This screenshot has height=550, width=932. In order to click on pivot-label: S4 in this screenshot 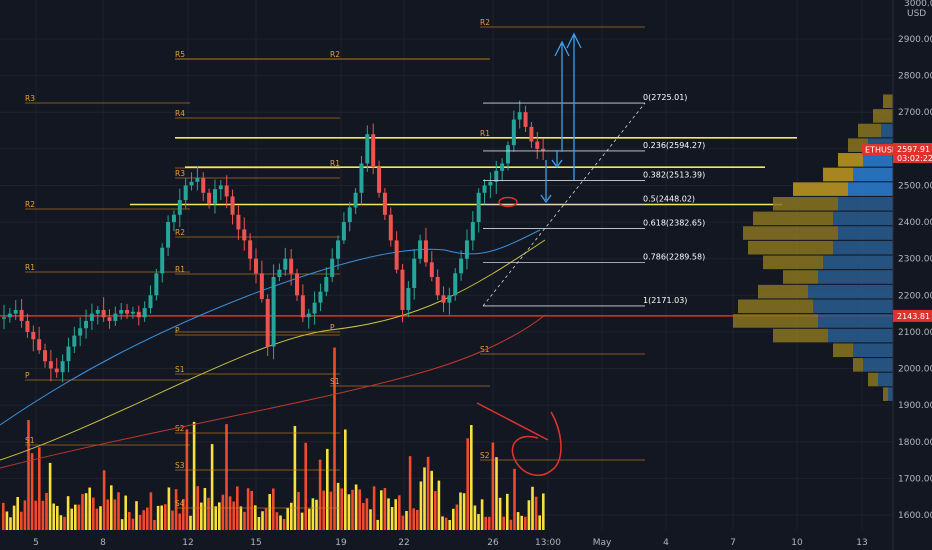, I will do `click(180, 503)`.